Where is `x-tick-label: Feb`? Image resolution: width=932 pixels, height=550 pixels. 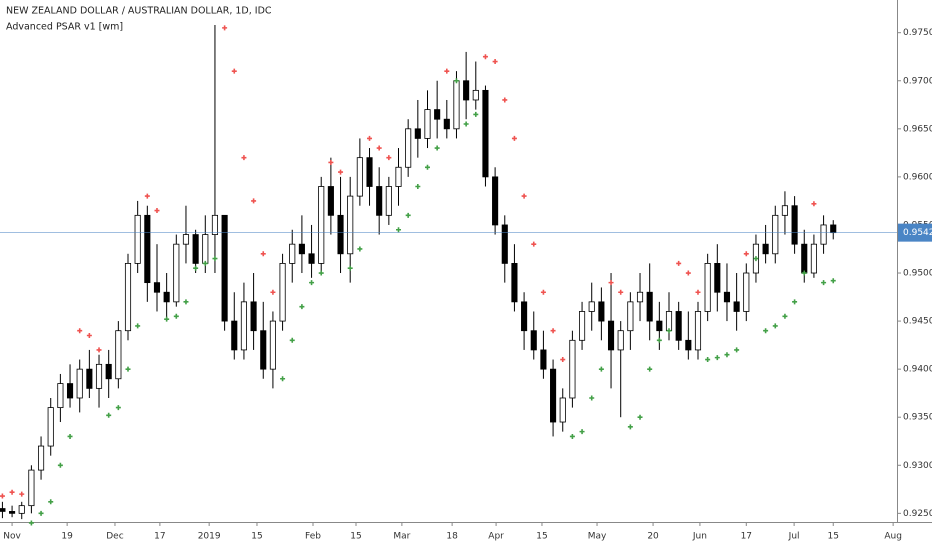
x-tick-label: Feb is located at coordinates (313, 537).